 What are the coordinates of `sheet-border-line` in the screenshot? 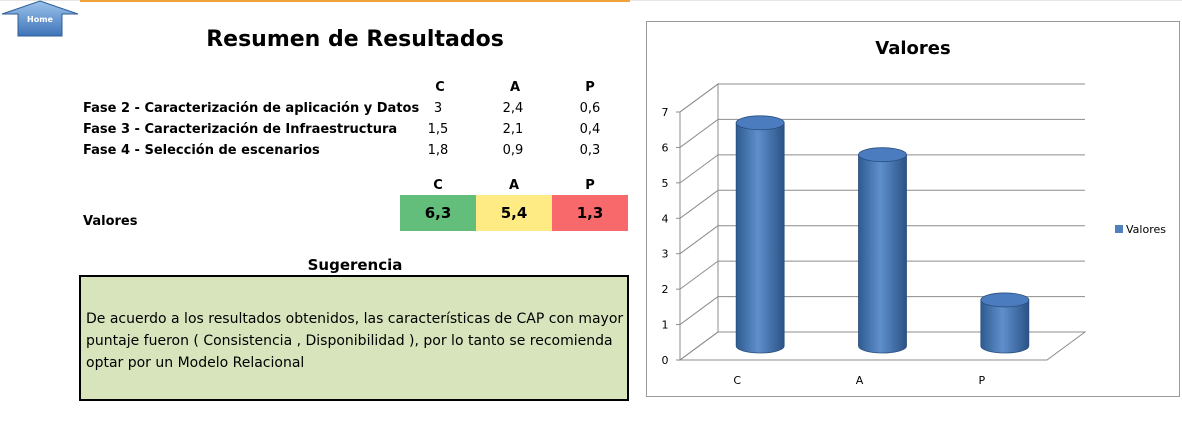 It's located at (355, 1).